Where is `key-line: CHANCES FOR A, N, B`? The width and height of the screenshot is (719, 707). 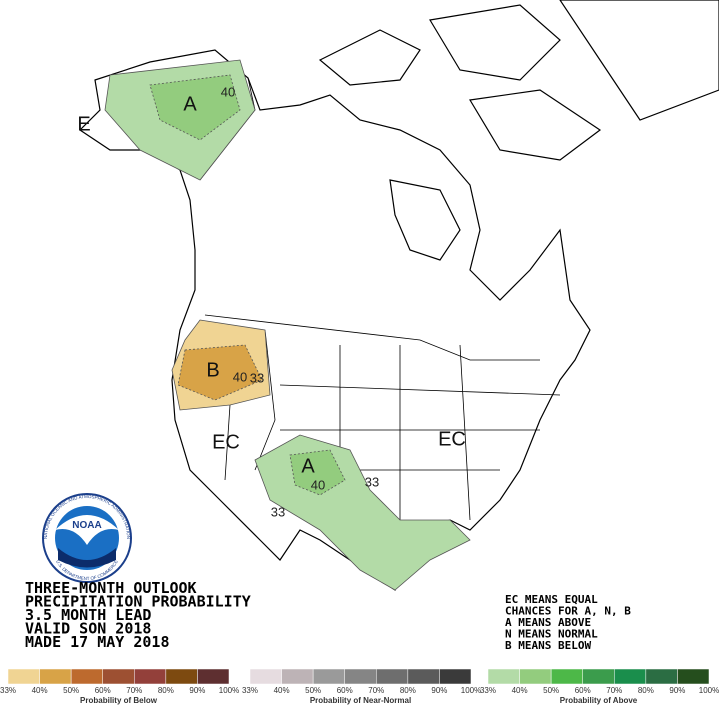 key-line: CHANCES FOR A, N, B is located at coordinates (568, 611).